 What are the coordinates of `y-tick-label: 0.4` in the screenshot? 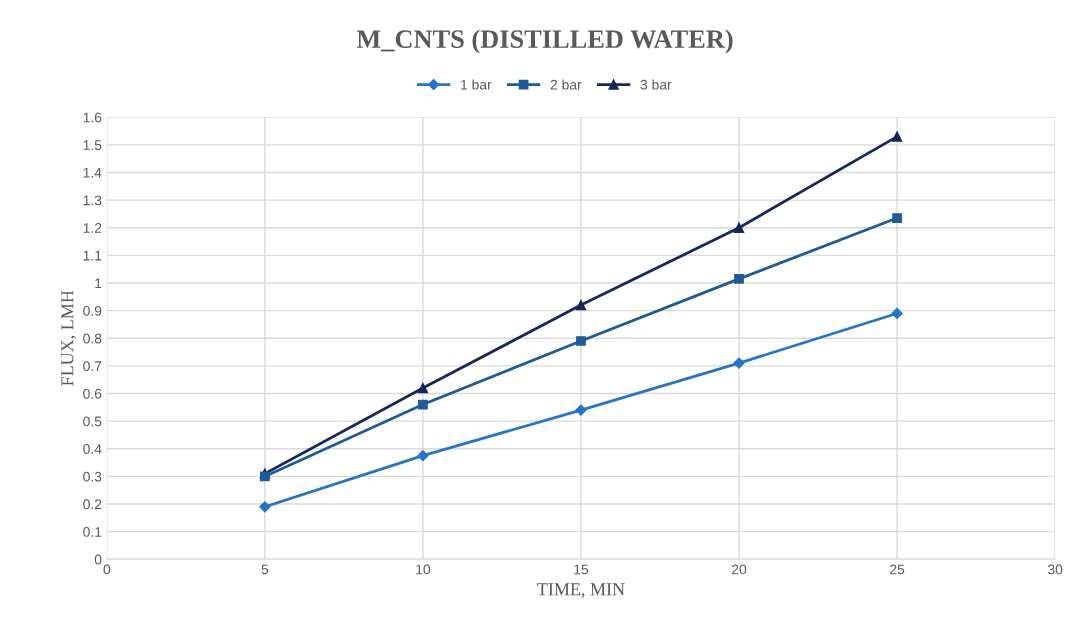 It's located at (92, 449).